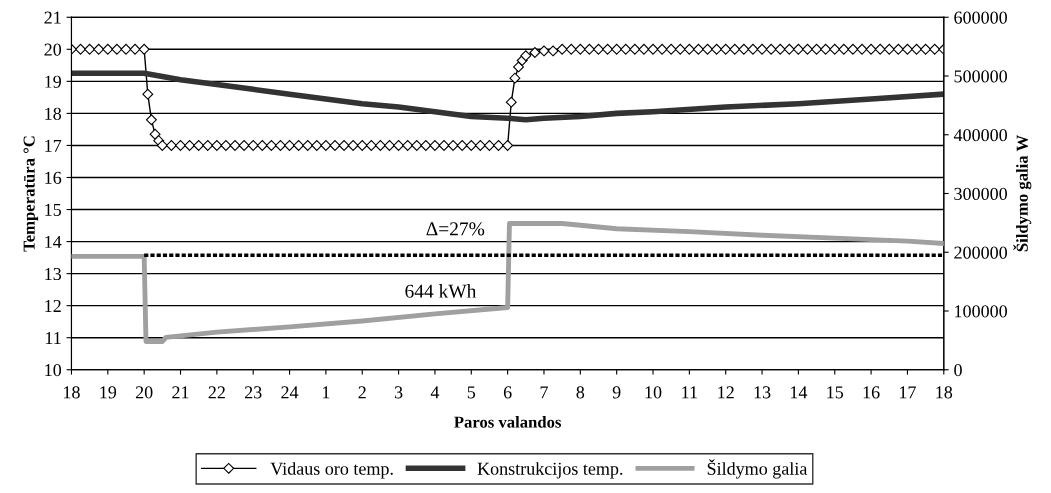  What do you see at coordinates (616, 392) in the screenshot?
I see `x-tick-label: 9` at bounding box center [616, 392].